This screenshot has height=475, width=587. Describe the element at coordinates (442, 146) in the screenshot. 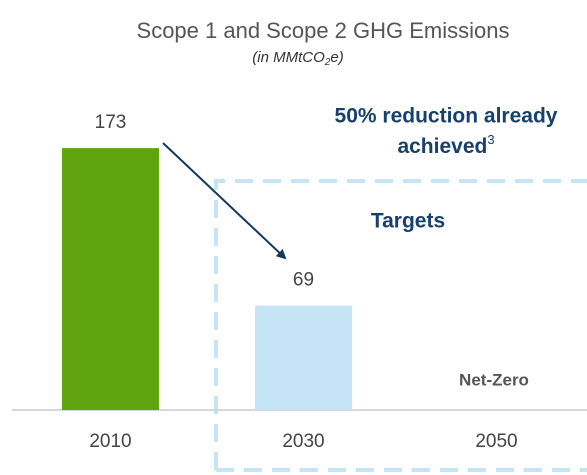

I see `reduction-line: achieved` at that location.